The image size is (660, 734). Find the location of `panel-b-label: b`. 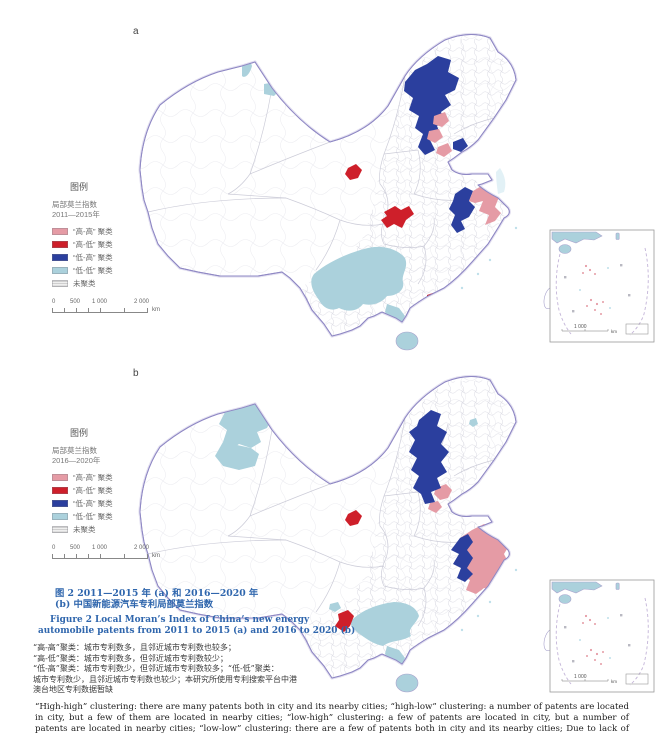

panel-b-label: b is located at coordinates (136, 373).